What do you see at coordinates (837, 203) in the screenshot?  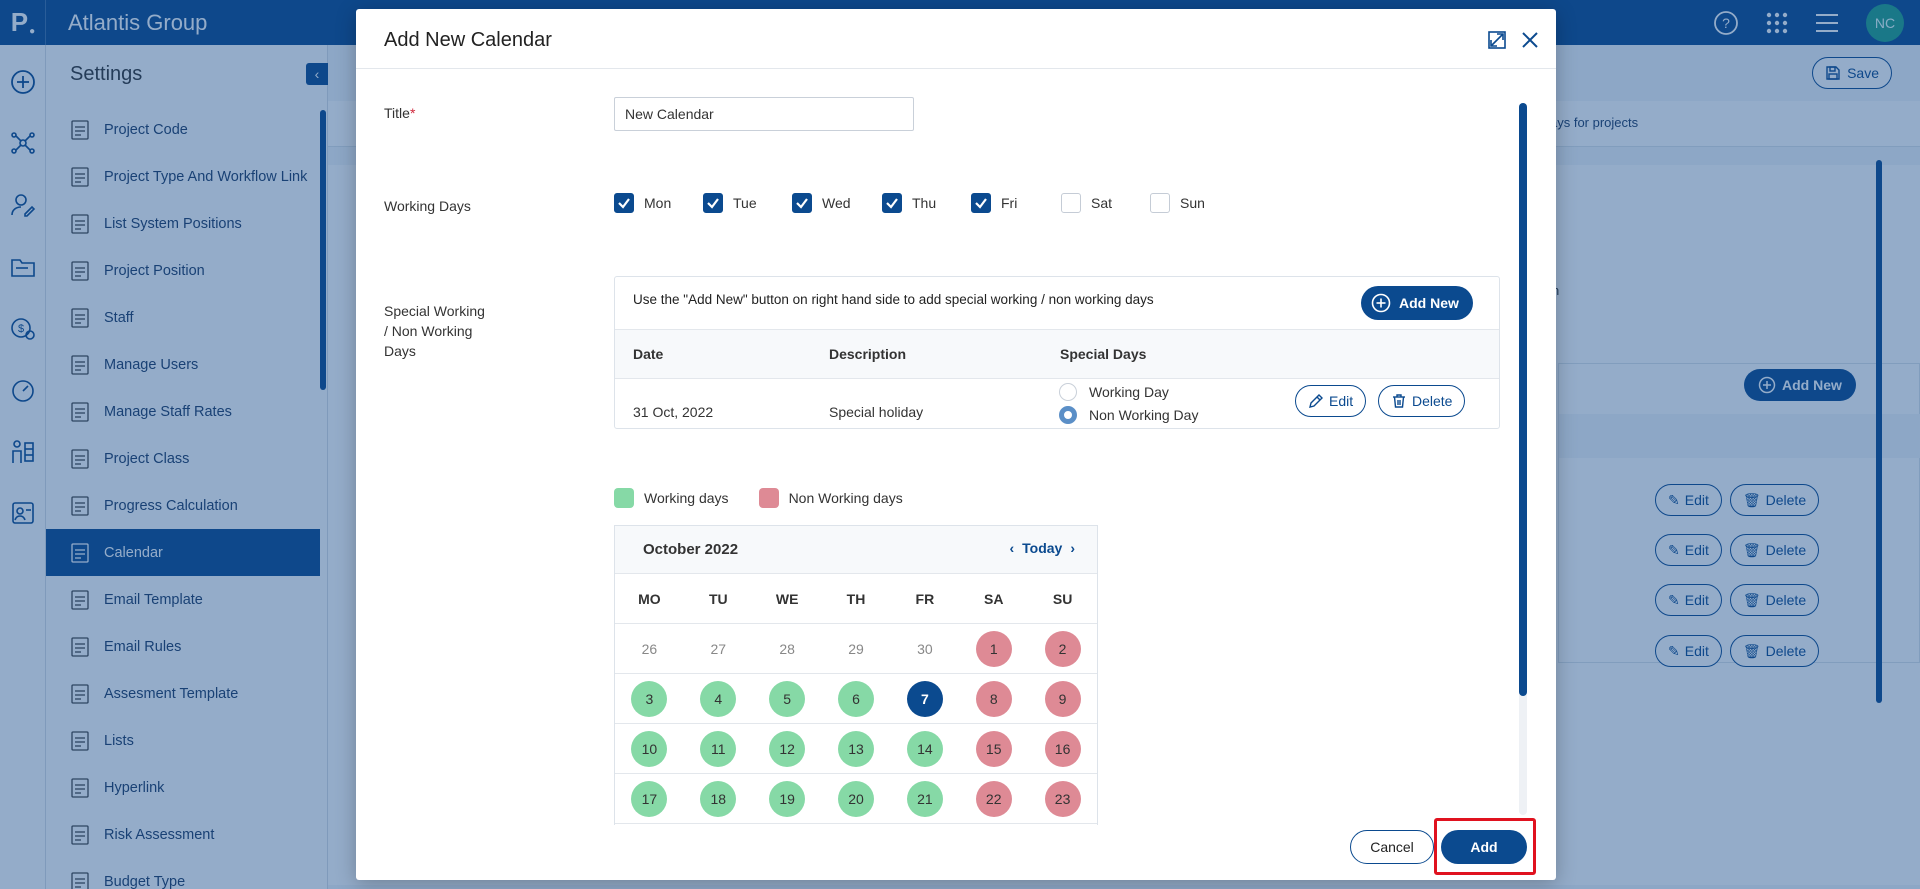 I see `day-checkbox-wed: Wed` at bounding box center [837, 203].